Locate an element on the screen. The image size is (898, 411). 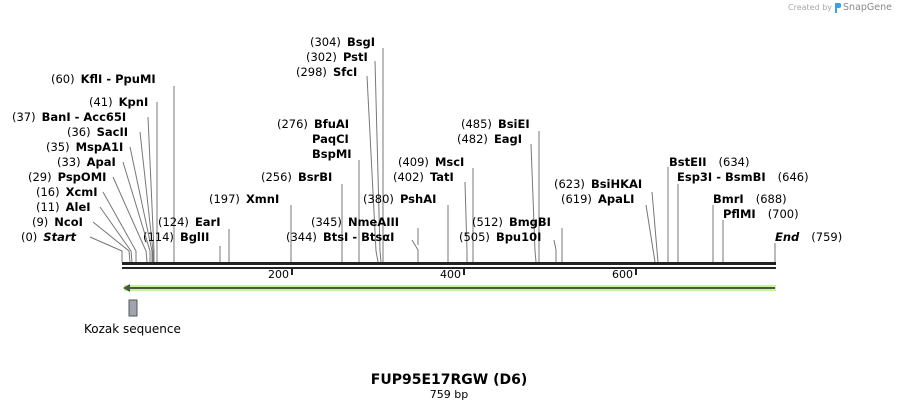
tick-label-400: 400 is located at coordinates (450, 274).